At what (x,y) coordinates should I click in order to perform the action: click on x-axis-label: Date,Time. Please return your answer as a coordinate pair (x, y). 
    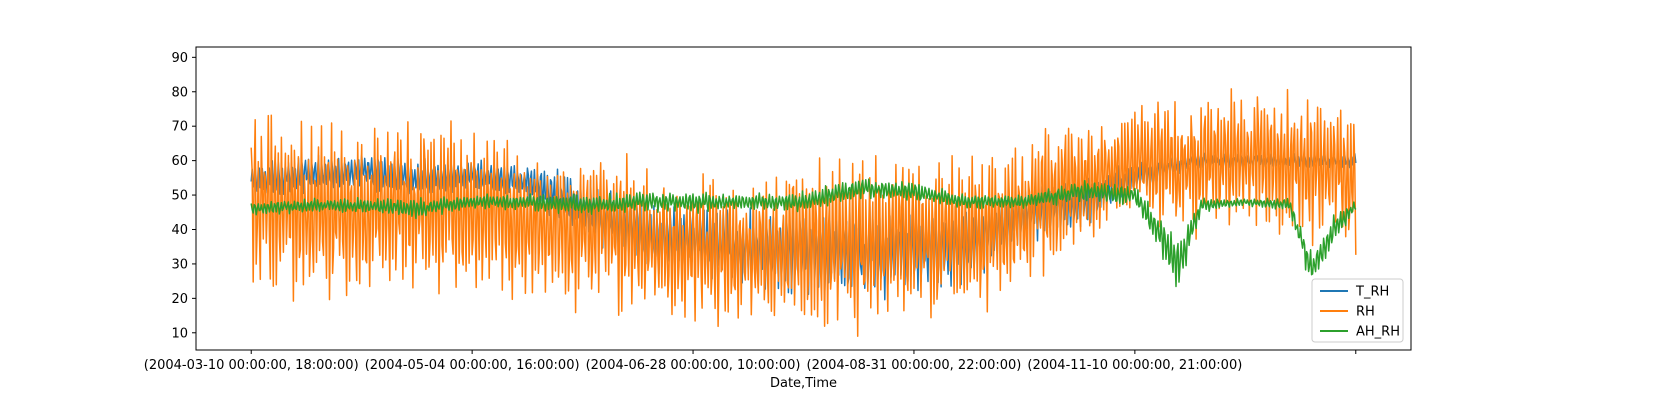
    Looking at the image, I should click on (803, 383).